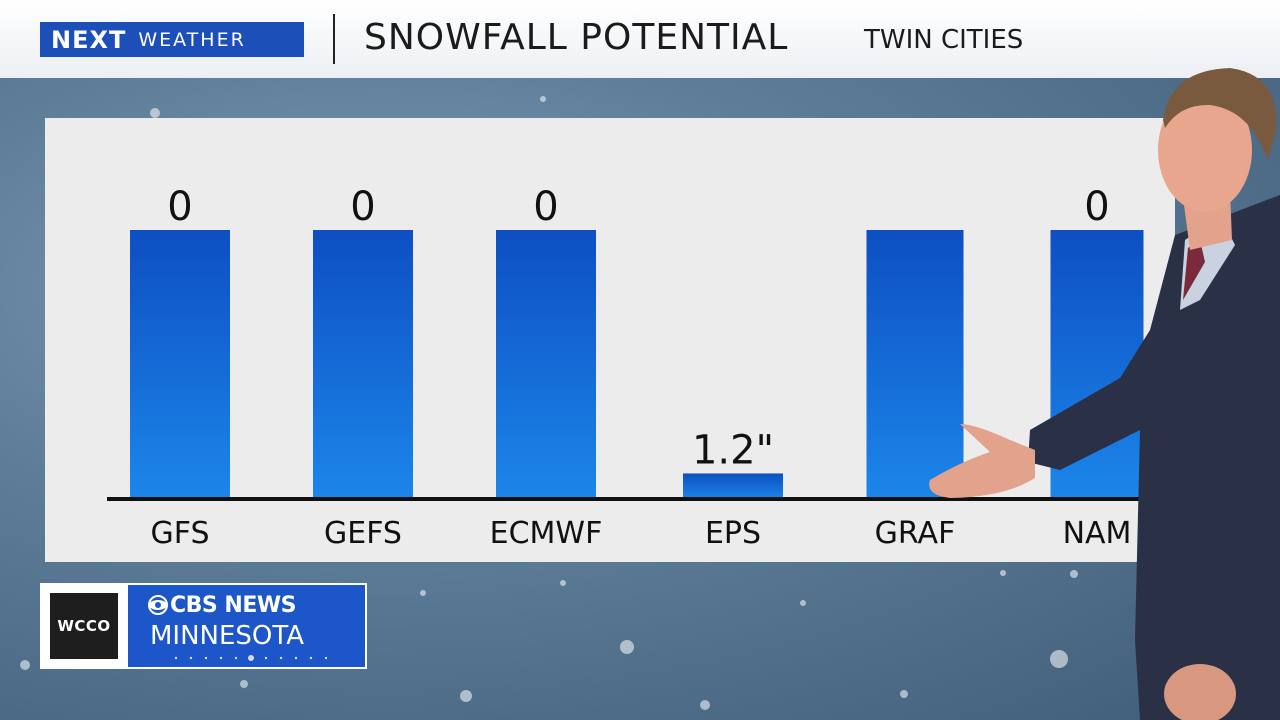 The height and width of the screenshot is (720, 1280). Describe the element at coordinates (179, 533) in the screenshot. I see `category-label-gfs: GFS` at that location.